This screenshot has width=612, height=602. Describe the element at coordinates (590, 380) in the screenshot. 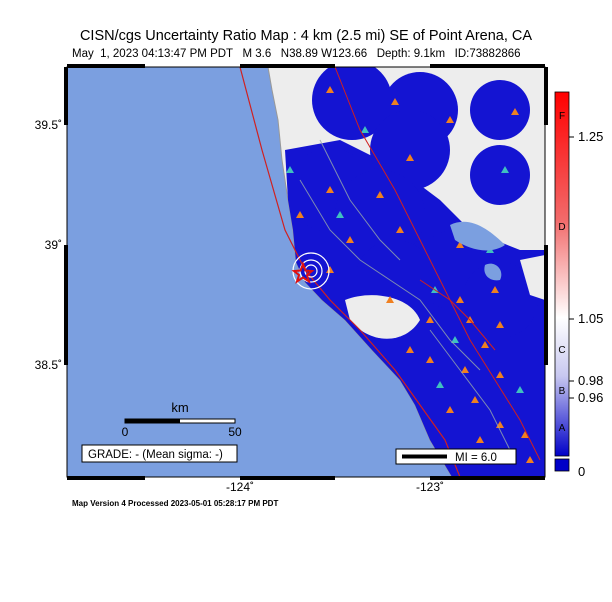

I see `colorbar-value: 0.98` at that location.